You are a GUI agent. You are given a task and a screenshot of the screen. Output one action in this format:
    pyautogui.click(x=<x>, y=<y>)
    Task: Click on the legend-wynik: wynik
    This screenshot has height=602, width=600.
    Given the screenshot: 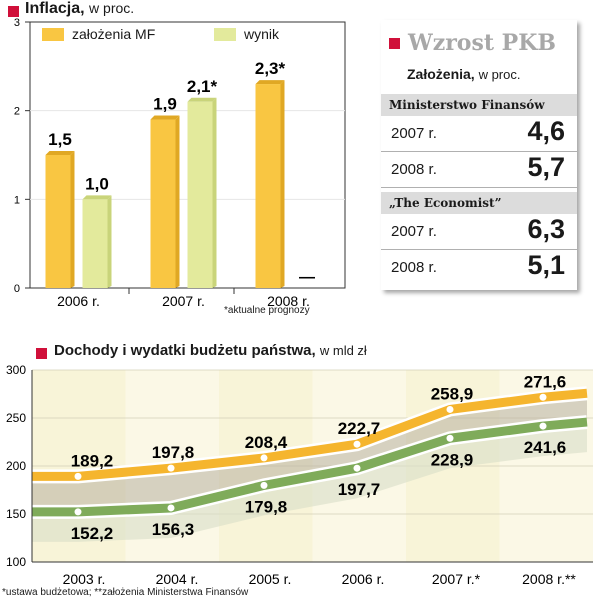 What is the action you would take?
    pyautogui.click(x=246, y=34)
    